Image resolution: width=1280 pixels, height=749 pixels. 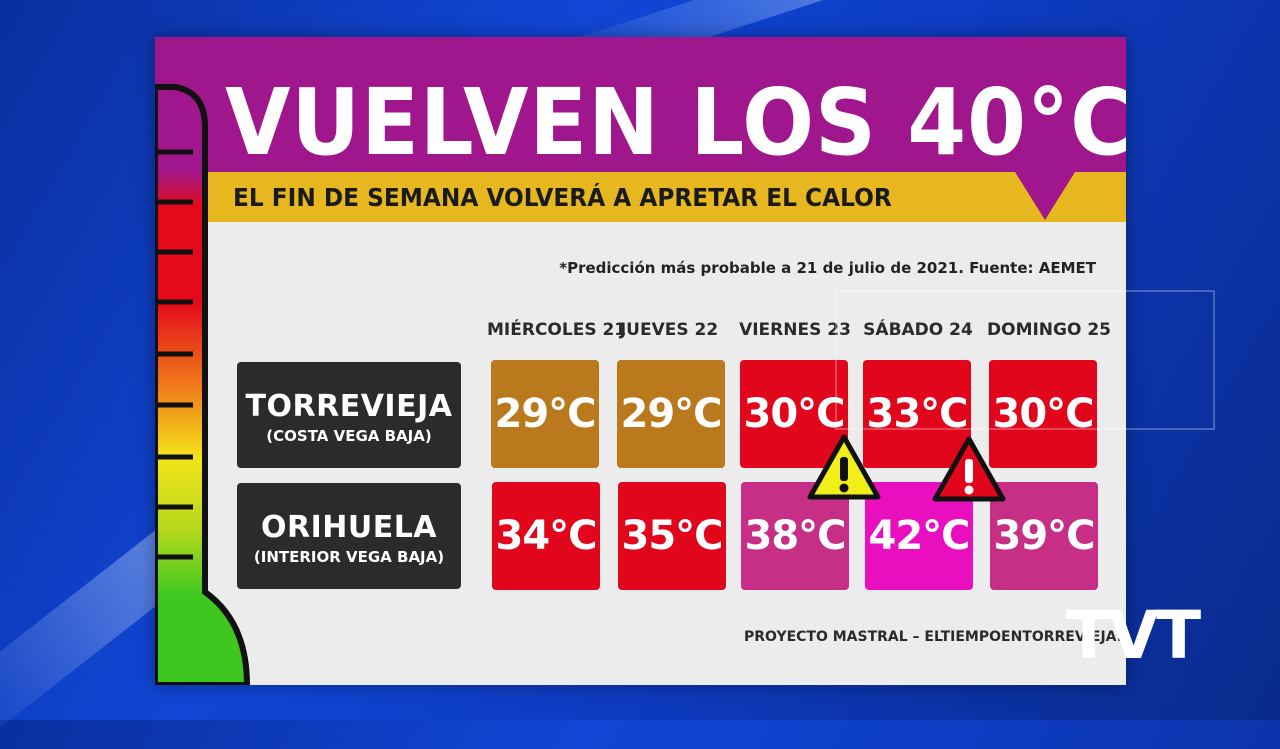 I want to click on city-region: (INTERIOR VEGA BAJA), so click(x=349, y=557).